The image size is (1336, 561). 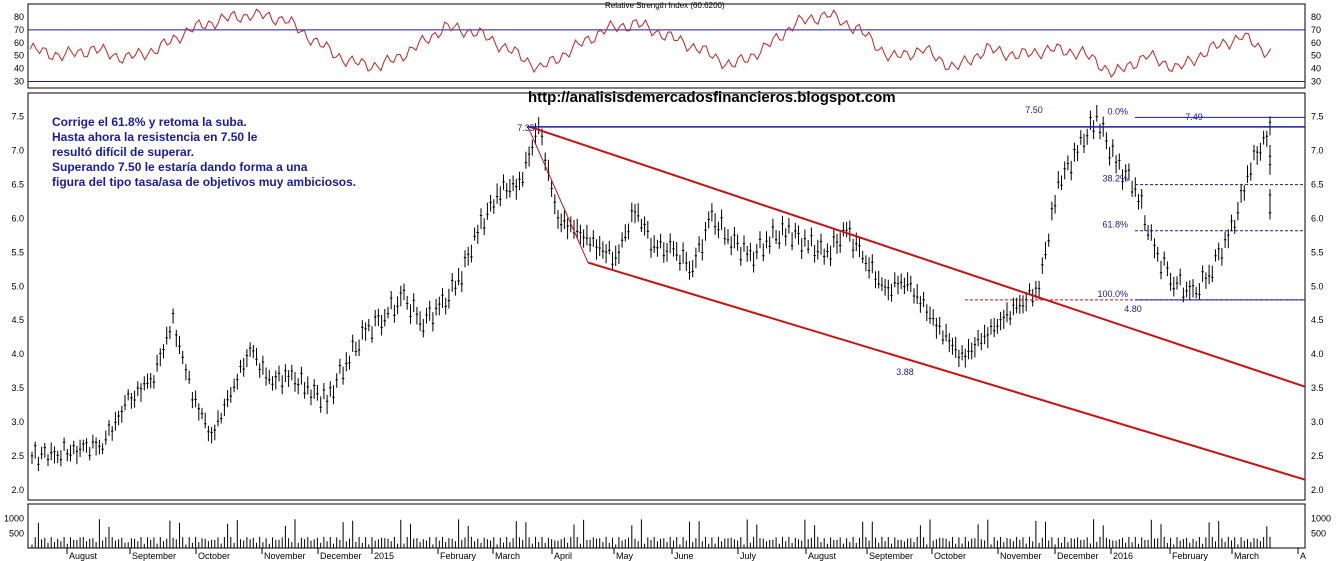 I want to click on price-tick-label-right: 6.5, so click(x=1317, y=185).